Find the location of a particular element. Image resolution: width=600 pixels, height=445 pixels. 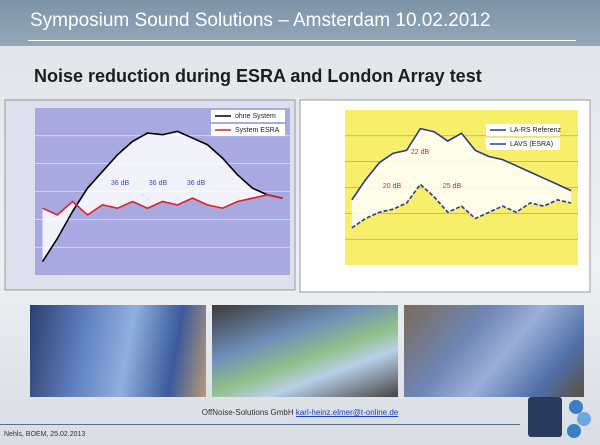

gap-area is located at coordinates (162, 196).